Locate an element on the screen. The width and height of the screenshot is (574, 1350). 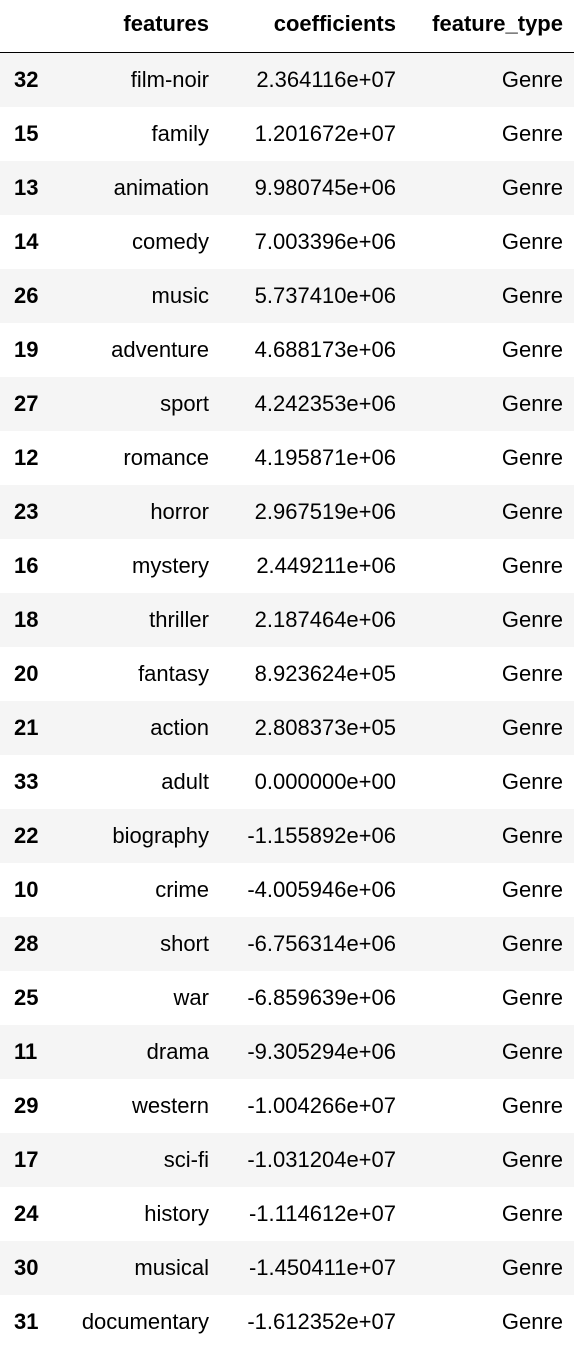
table-row: 32 film-noir 2.364116e+07 Genre is located at coordinates (287, 80).